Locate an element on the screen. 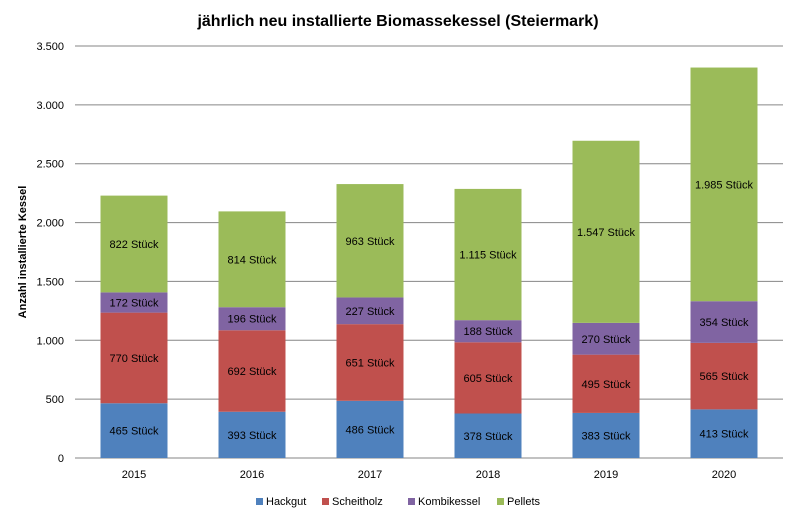 This screenshot has height=527, width=796. data-label: 188 Stück is located at coordinates (488, 332).